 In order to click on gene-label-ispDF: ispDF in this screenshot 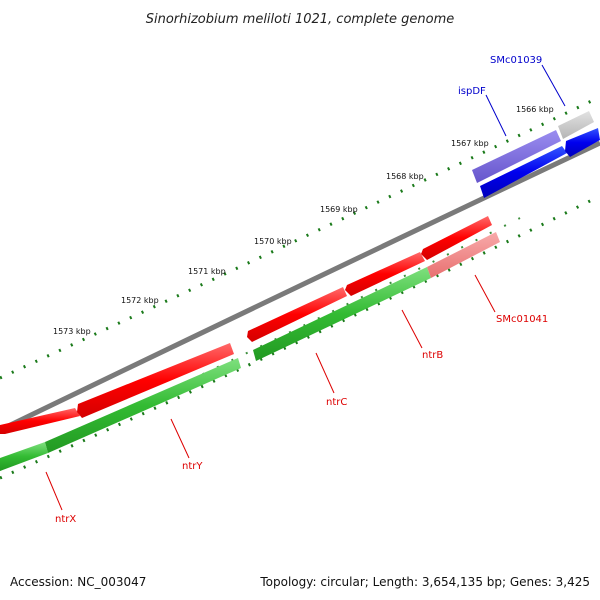, I will do `click(472, 91)`.